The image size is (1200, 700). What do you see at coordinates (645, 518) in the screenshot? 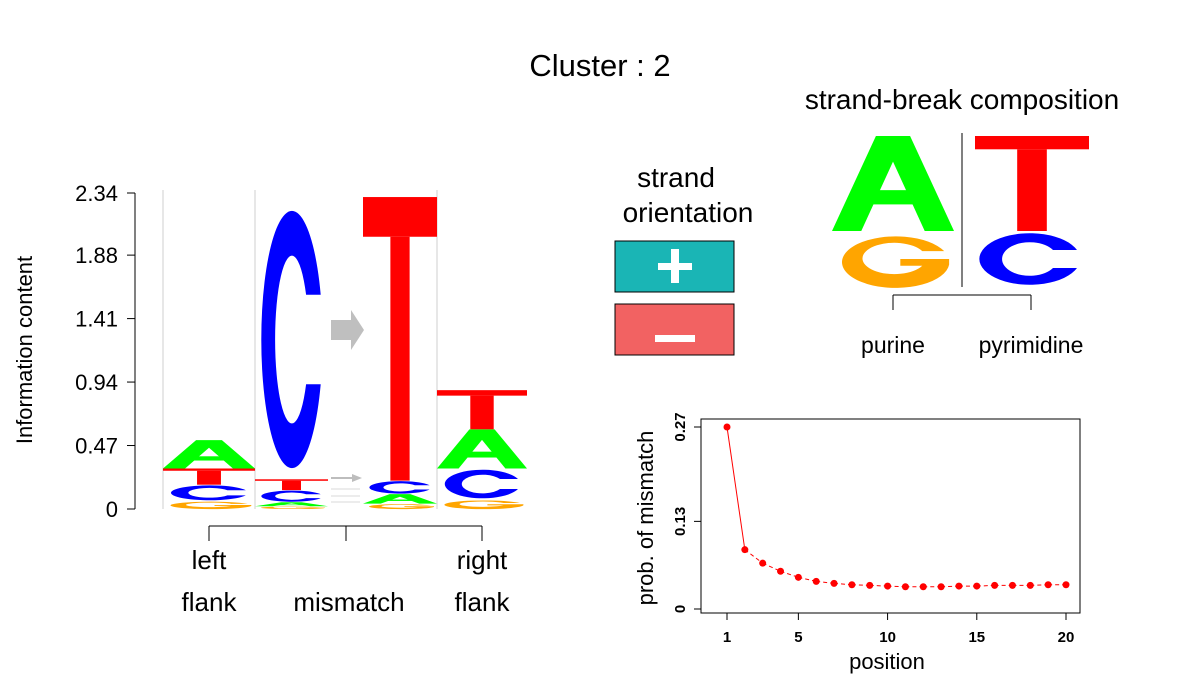
I see `plot-y-axis-label: prob. of mismatch` at bounding box center [645, 518].